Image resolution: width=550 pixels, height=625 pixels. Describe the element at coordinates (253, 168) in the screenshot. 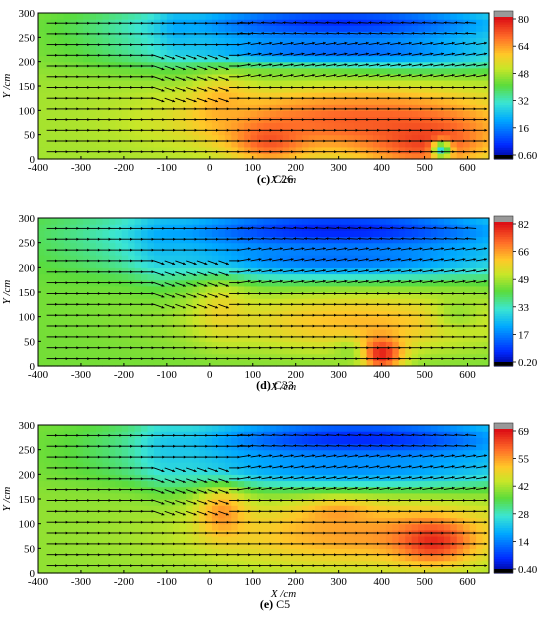

I see `x-tick-label: 100` at that location.